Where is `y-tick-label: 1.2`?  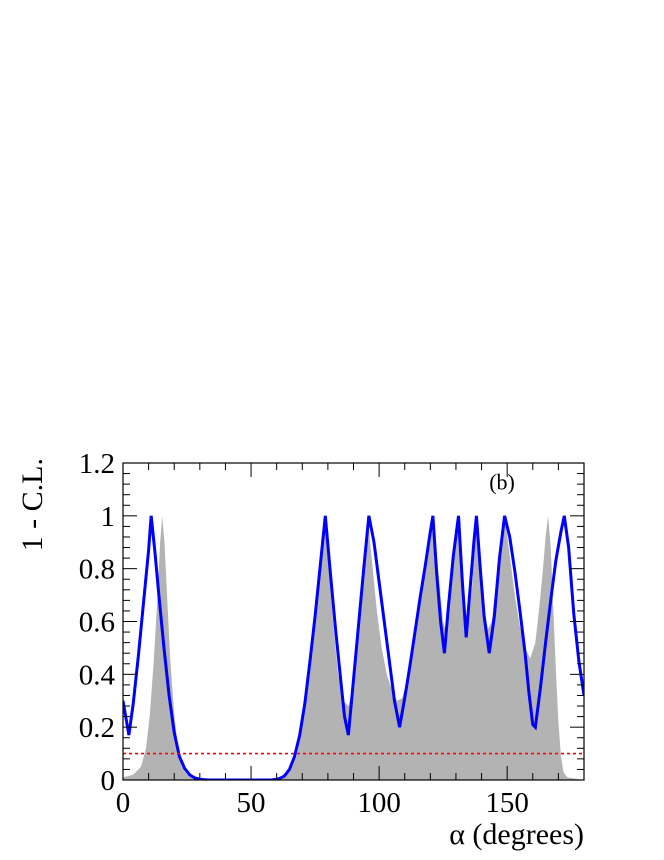
y-tick-label: 1.2 is located at coordinates (97, 464).